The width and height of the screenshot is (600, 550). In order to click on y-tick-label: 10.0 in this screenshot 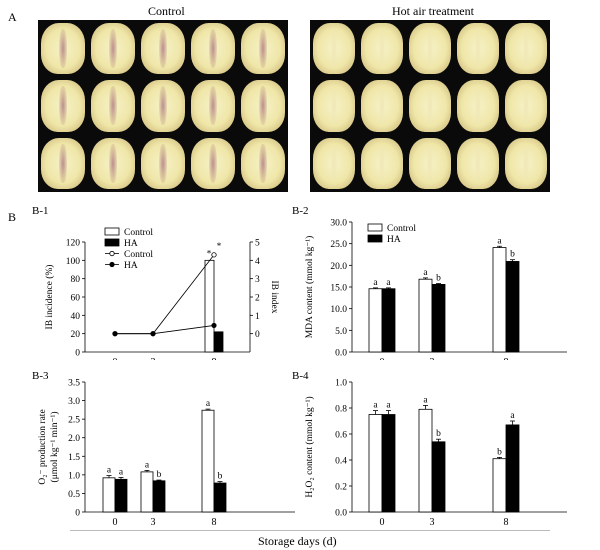, I will do `click(338, 310)`.